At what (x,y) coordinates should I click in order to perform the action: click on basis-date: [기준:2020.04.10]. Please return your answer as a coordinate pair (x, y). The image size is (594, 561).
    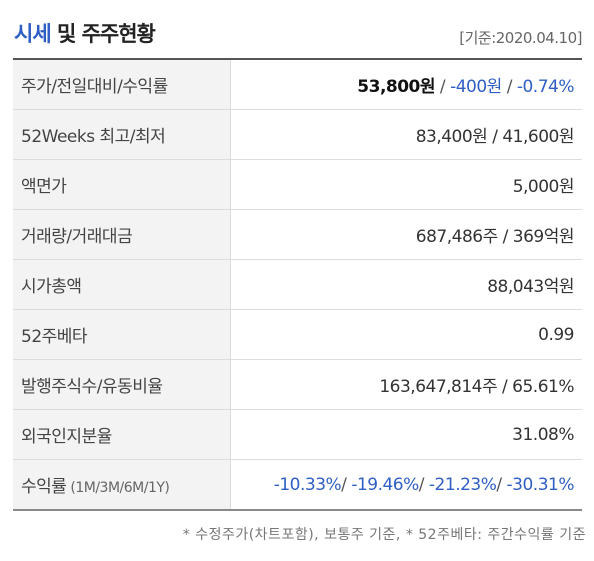
    Looking at the image, I should click on (520, 38).